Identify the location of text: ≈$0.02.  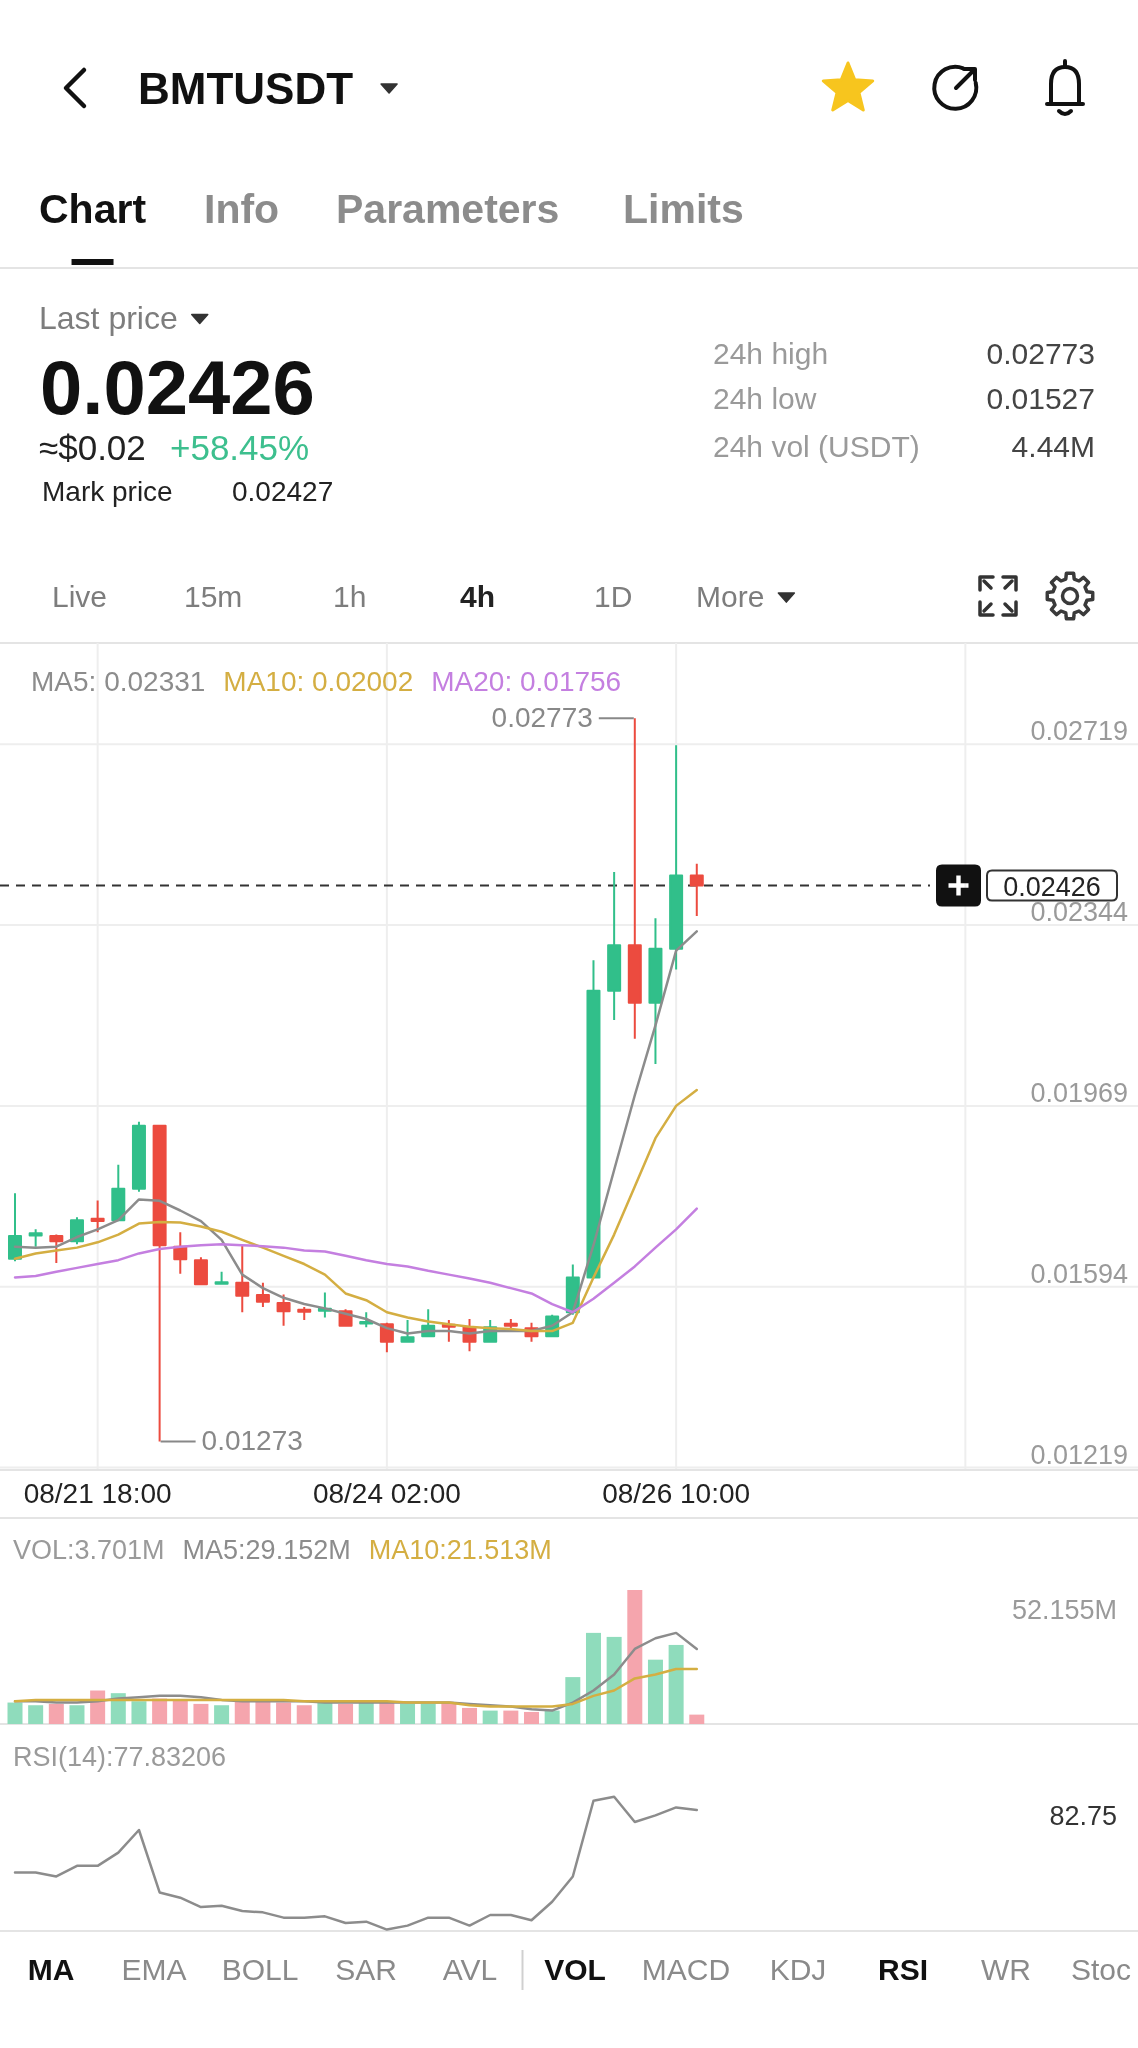
(92, 447).